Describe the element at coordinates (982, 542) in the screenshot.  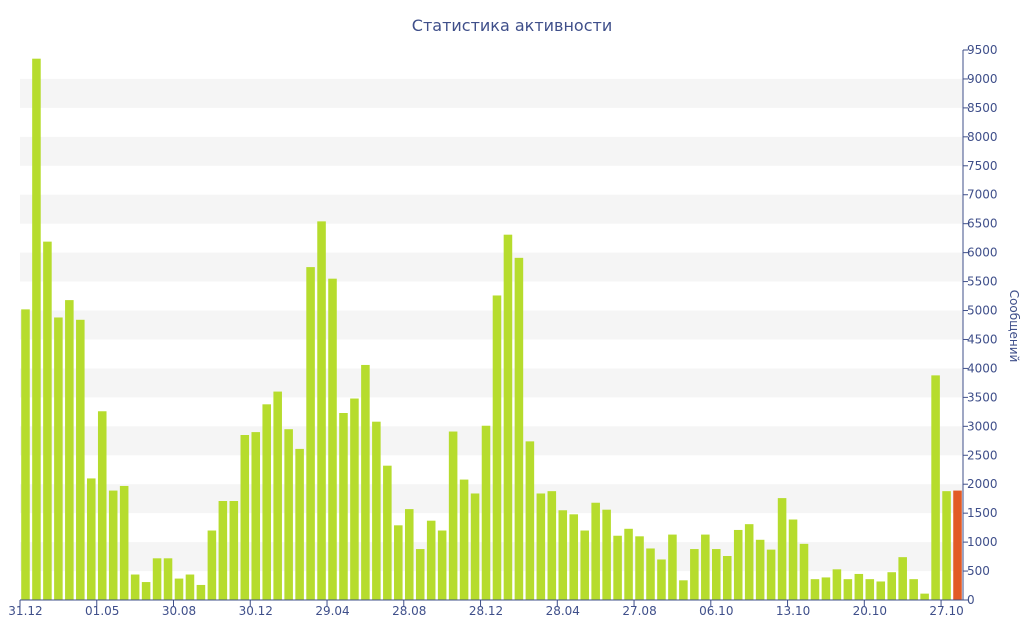
I see `y-tick-label: 1000` at that location.